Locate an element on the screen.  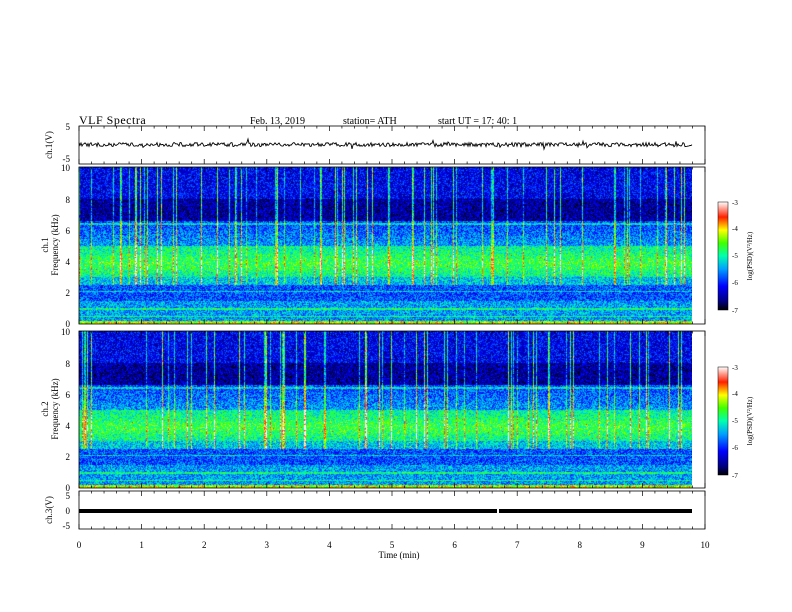
ch1-colorbar-tick-m7: -7 is located at coordinates (735, 311).